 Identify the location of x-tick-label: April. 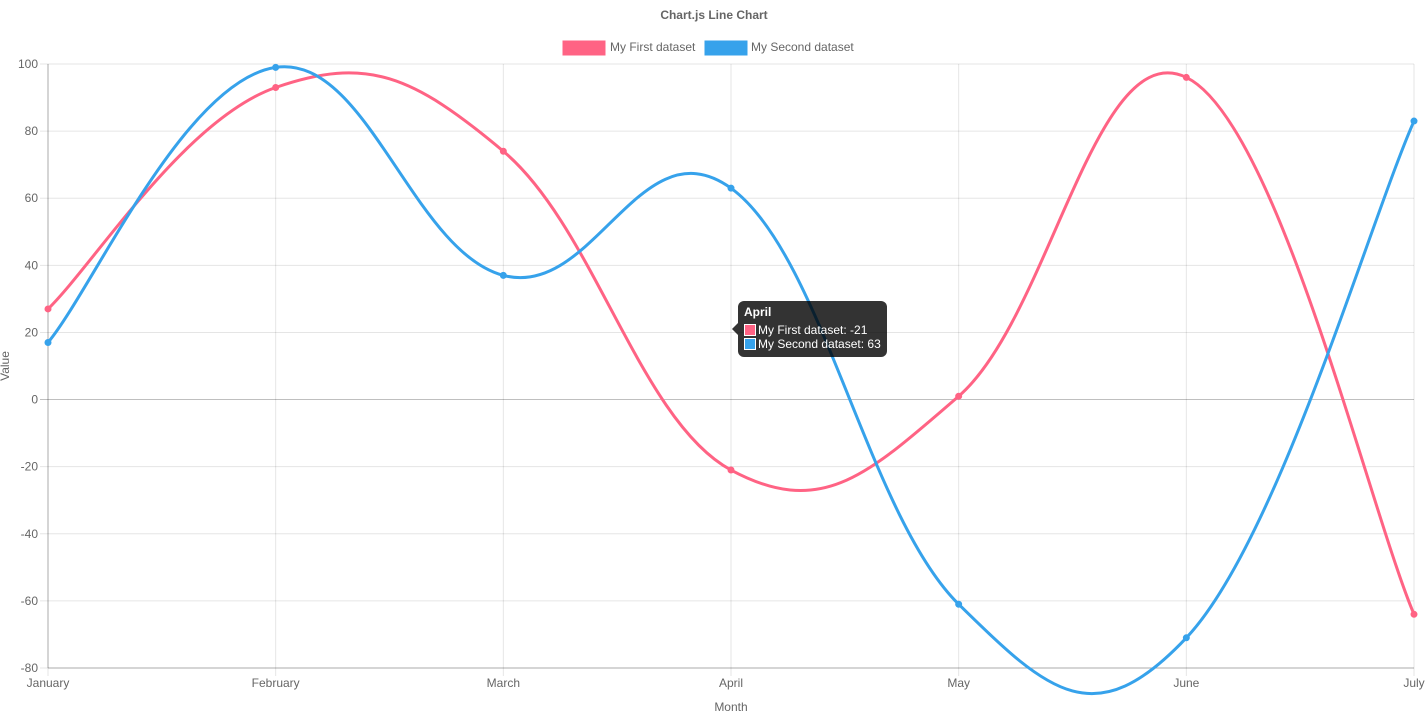
(731, 683).